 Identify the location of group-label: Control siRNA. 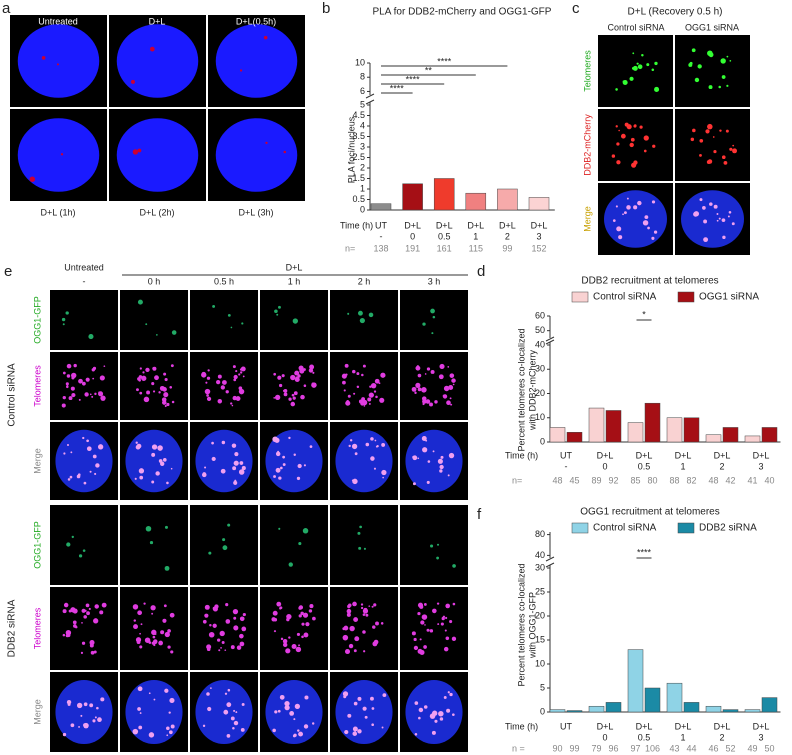
(12, 395).